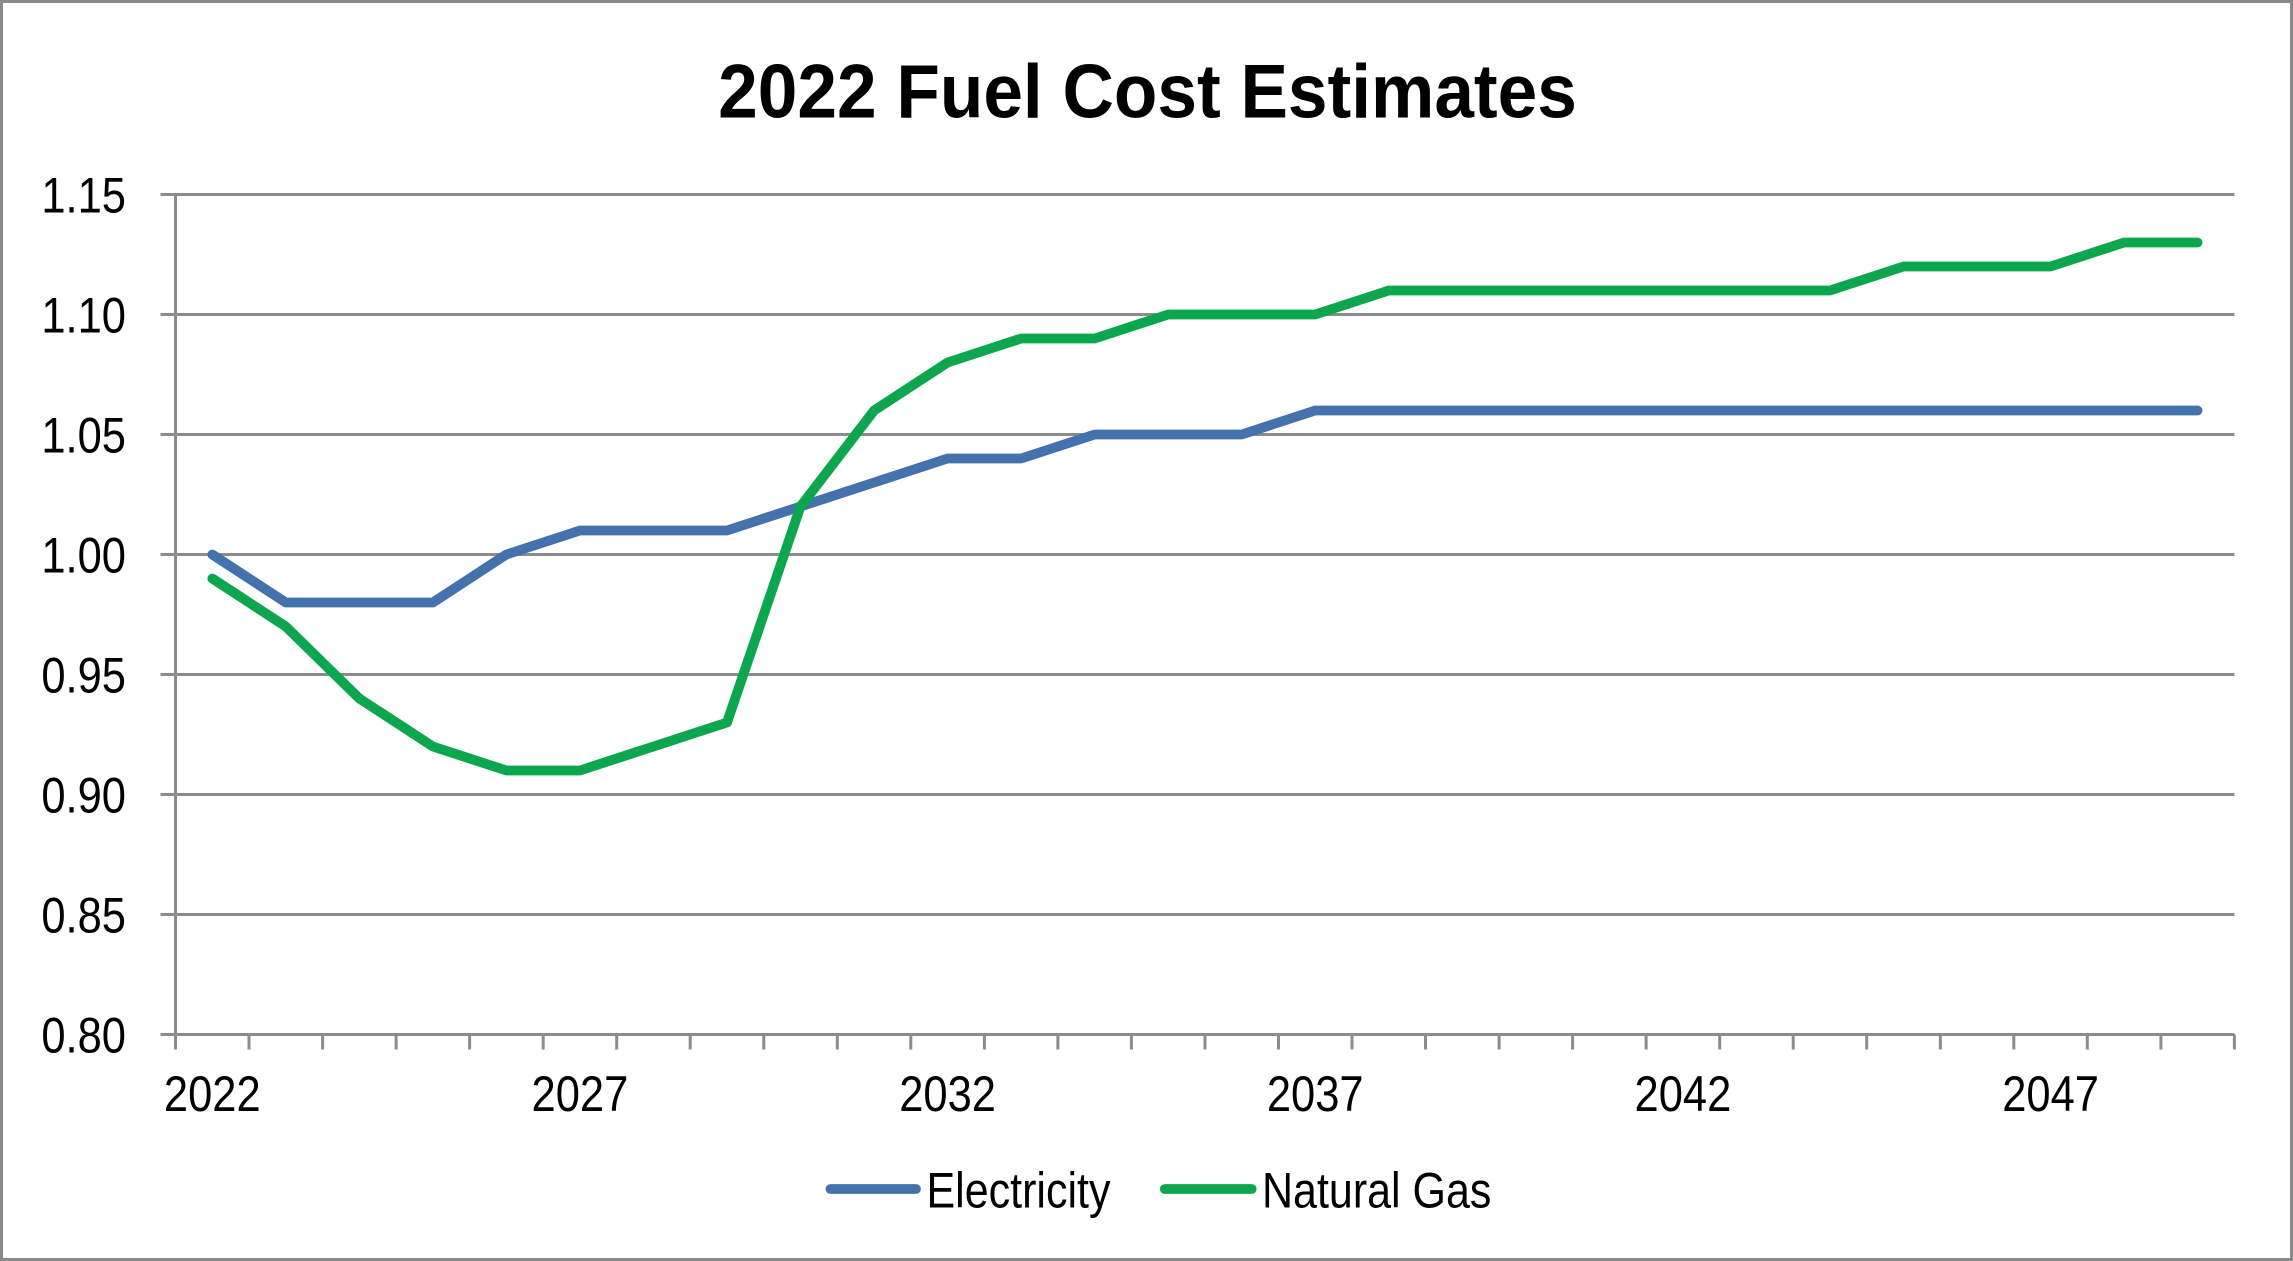  What do you see at coordinates (580, 1093) in the screenshot?
I see `svg-text: 2027` at bounding box center [580, 1093].